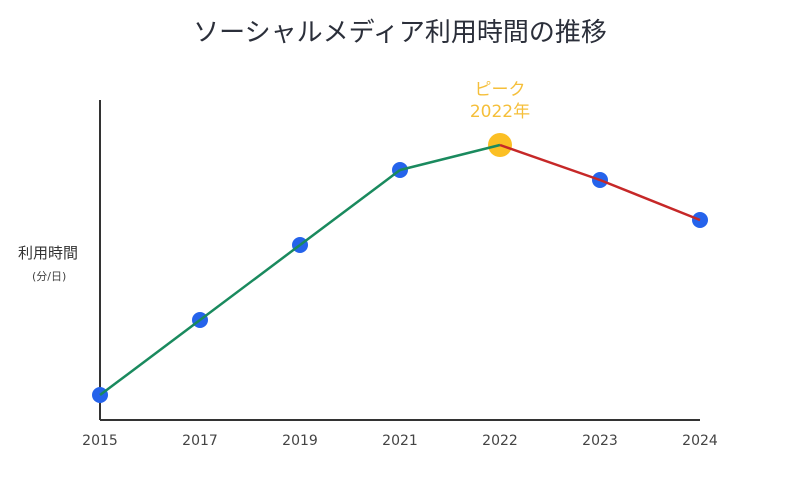  What do you see at coordinates (600, 441) in the screenshot?
I see `x-tick-label: 2023` at bounding box center [600, 441].